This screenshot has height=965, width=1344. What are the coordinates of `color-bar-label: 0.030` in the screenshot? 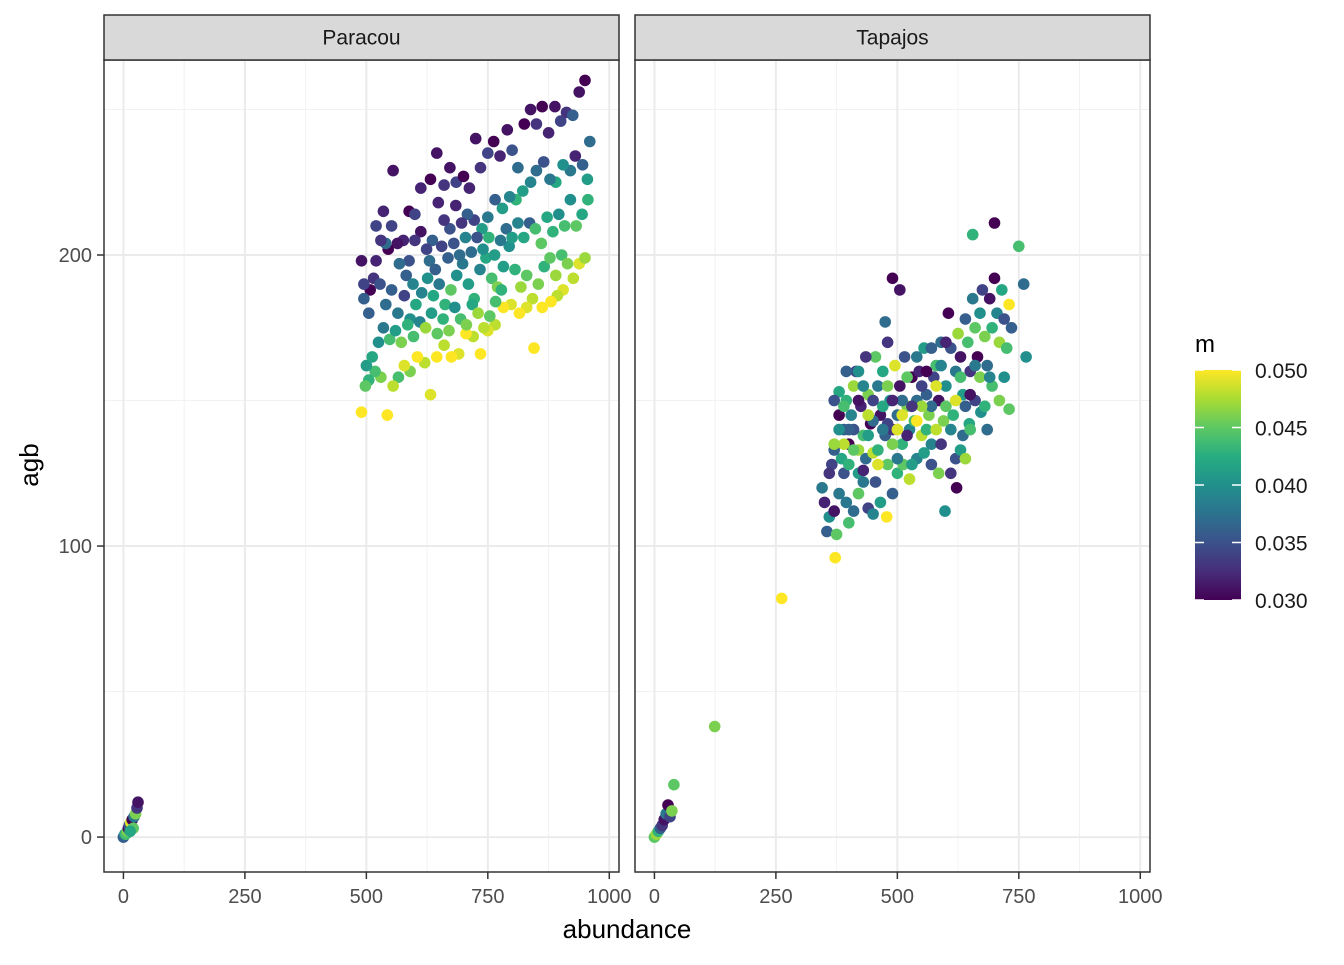 It's located at (1281, 601).